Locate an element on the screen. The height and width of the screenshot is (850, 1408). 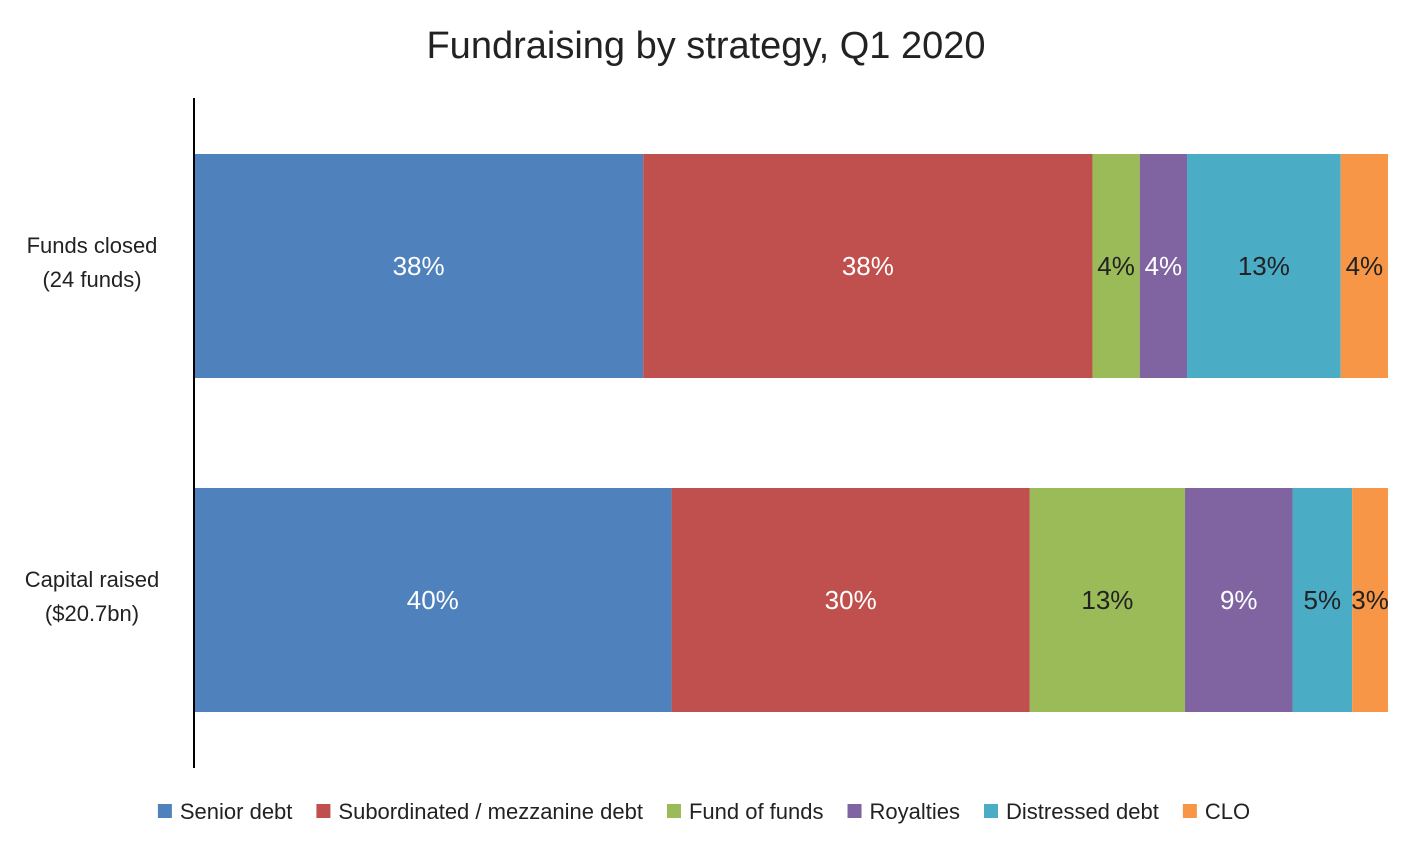
data-label-distressed-debt-row-1: 13% is located at coordinates (1264, 266).